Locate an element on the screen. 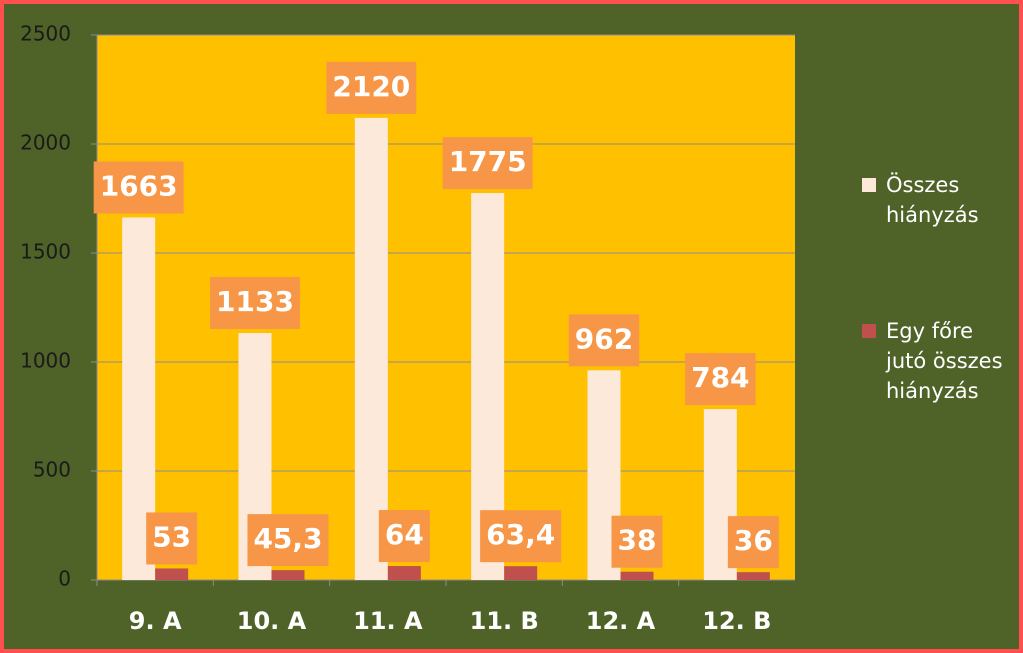 This screenshot has height=653, width=1023. legend-label: Egy főre jutó összes hiányzás is located at coordinates (944, 361).